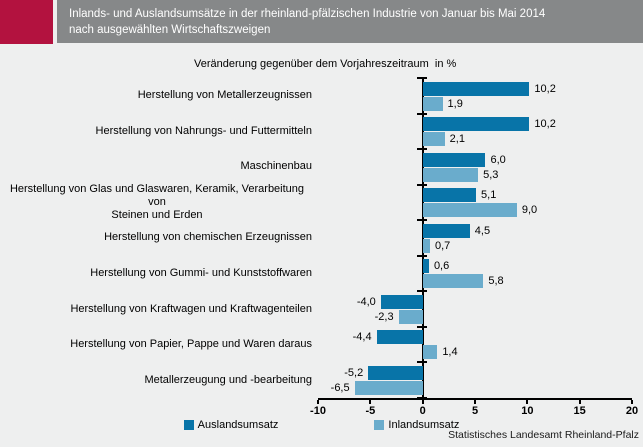  I want to click on y-axis-line, so click(422, 238).